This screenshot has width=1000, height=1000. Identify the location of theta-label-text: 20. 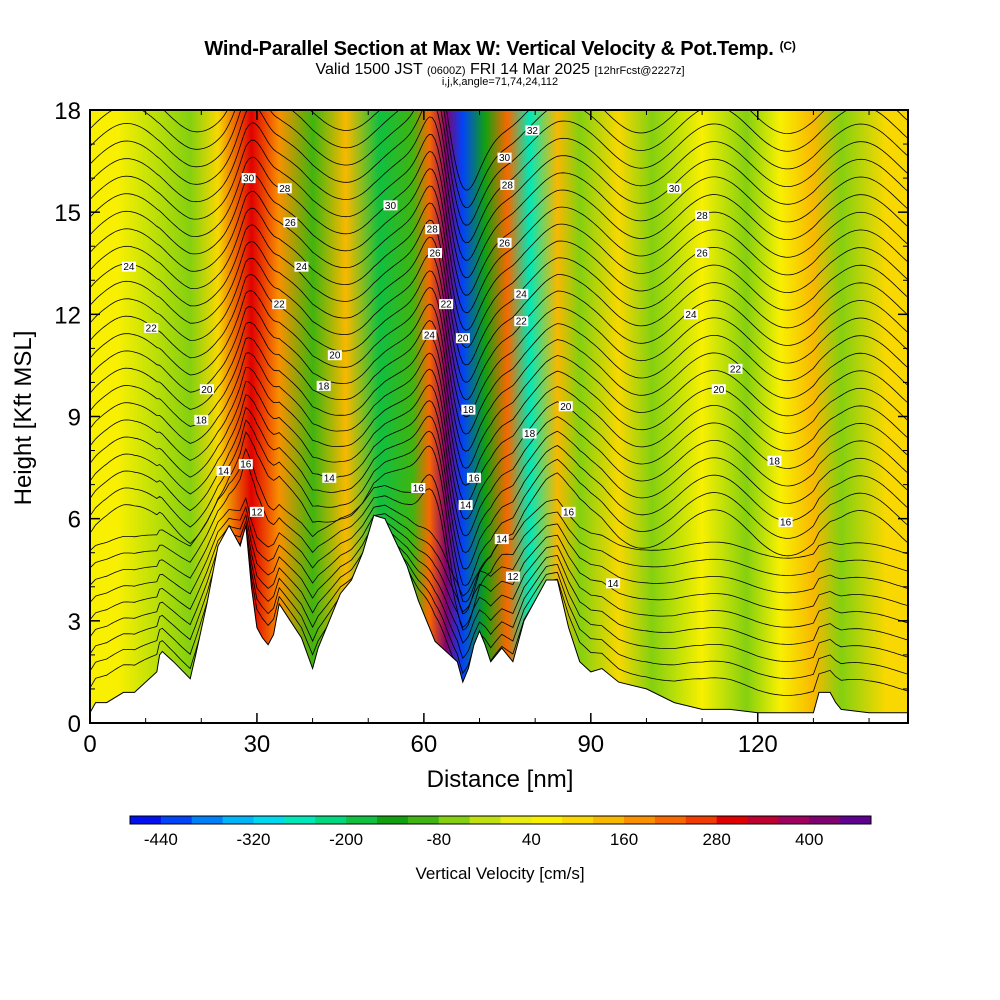
(719, 390).